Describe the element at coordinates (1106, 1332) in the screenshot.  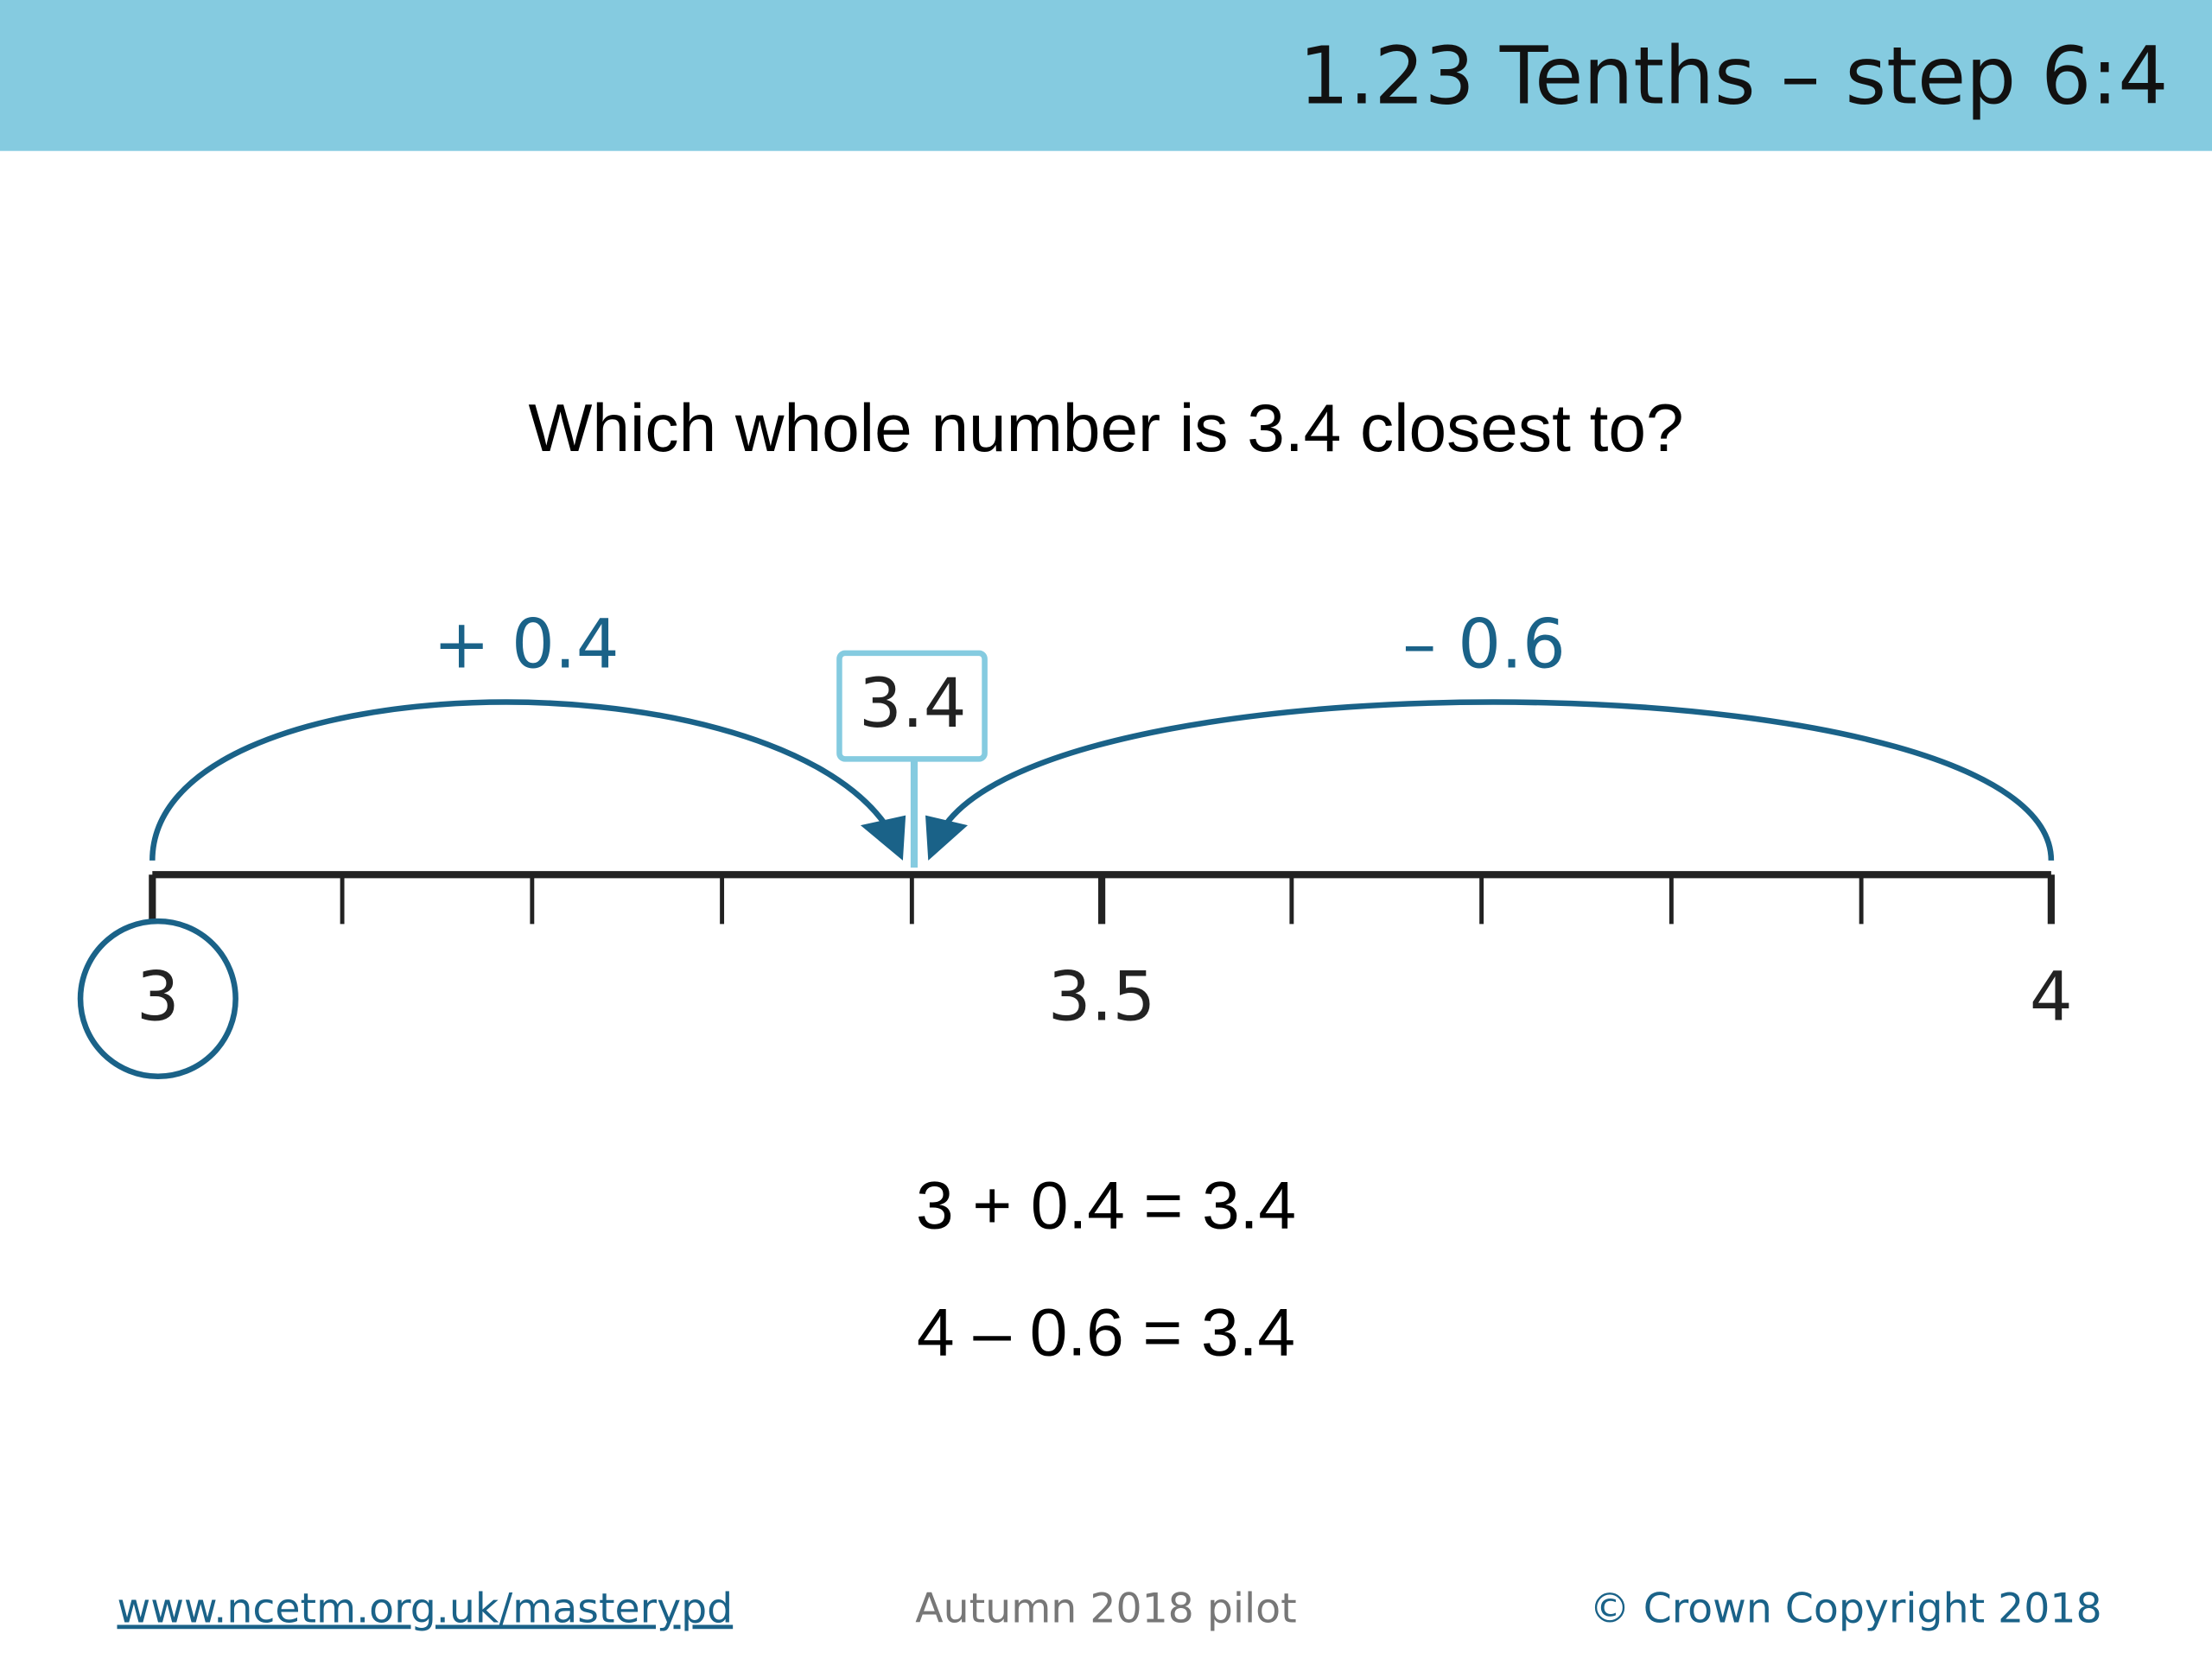
I see `equation: 4 – 0.6 = 3.4` at that location.